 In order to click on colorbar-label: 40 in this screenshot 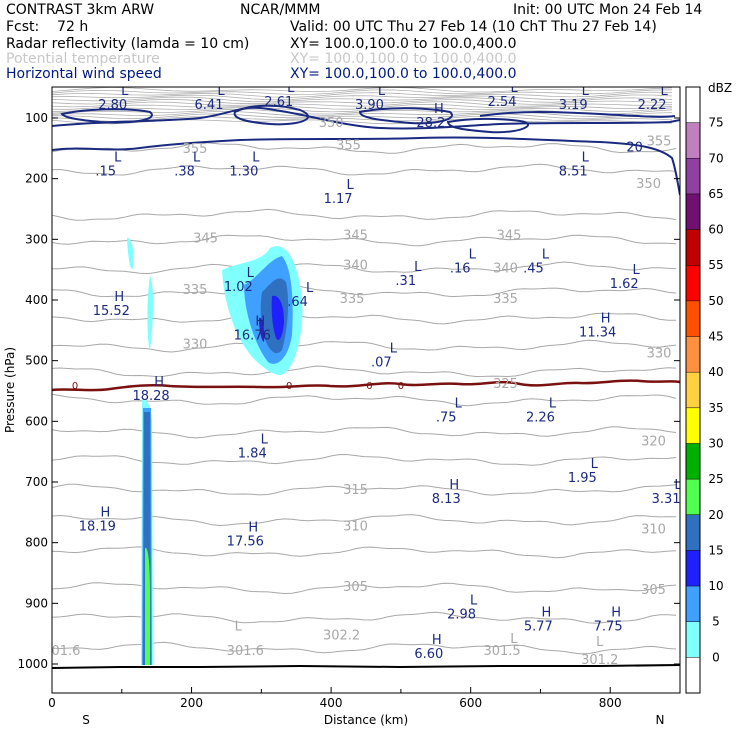, I will do `click(715, 372)`.